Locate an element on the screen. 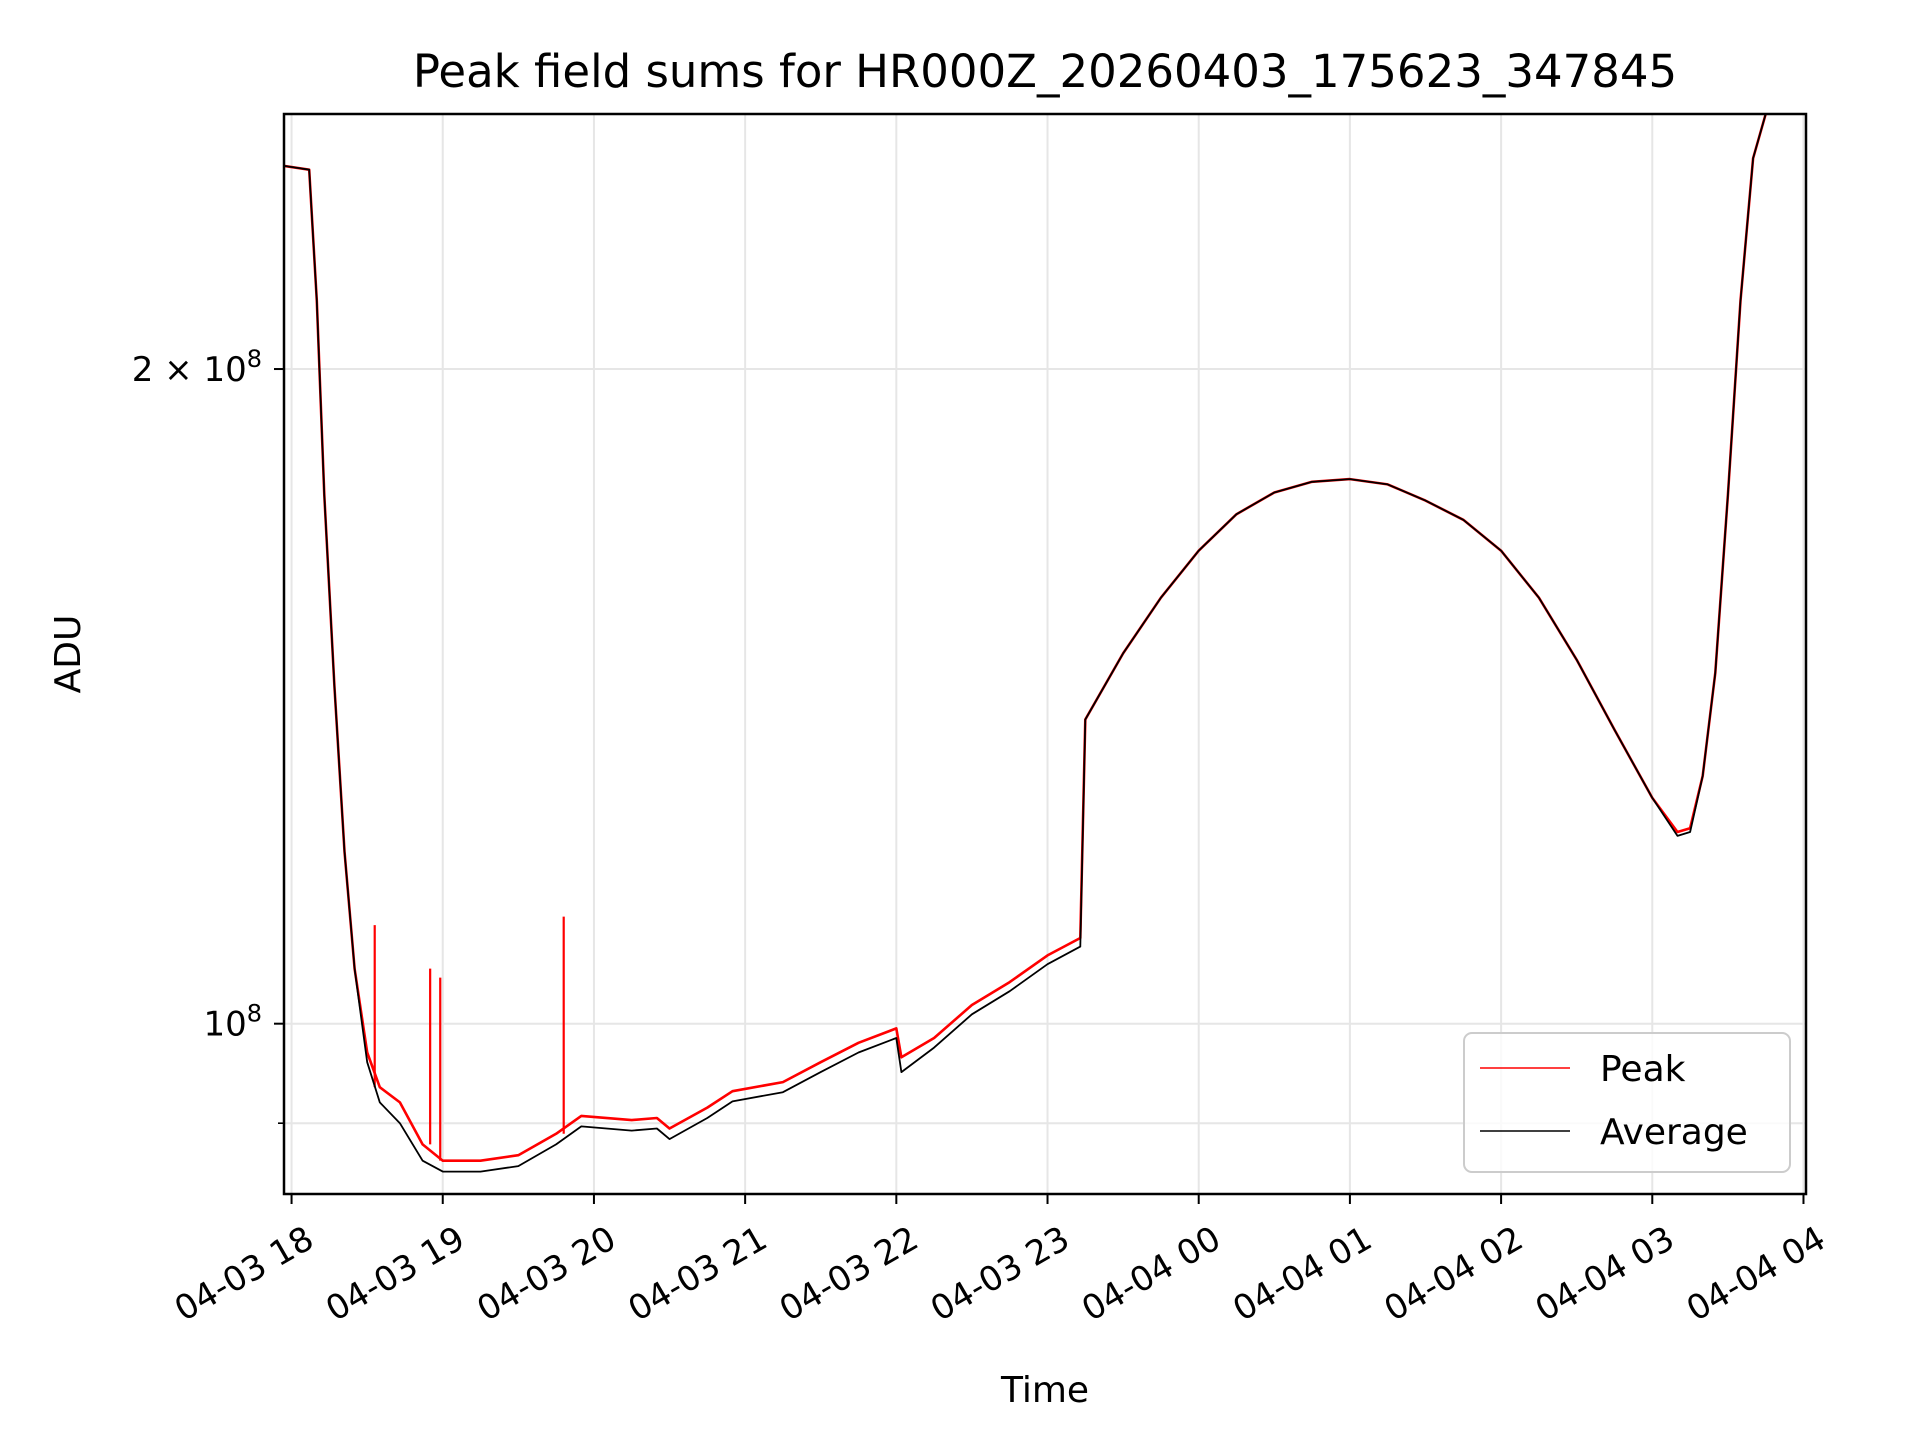 This screenshot has height=1440, width=1920. y-tick-label: 108 is located at coordinates (232, 1022).